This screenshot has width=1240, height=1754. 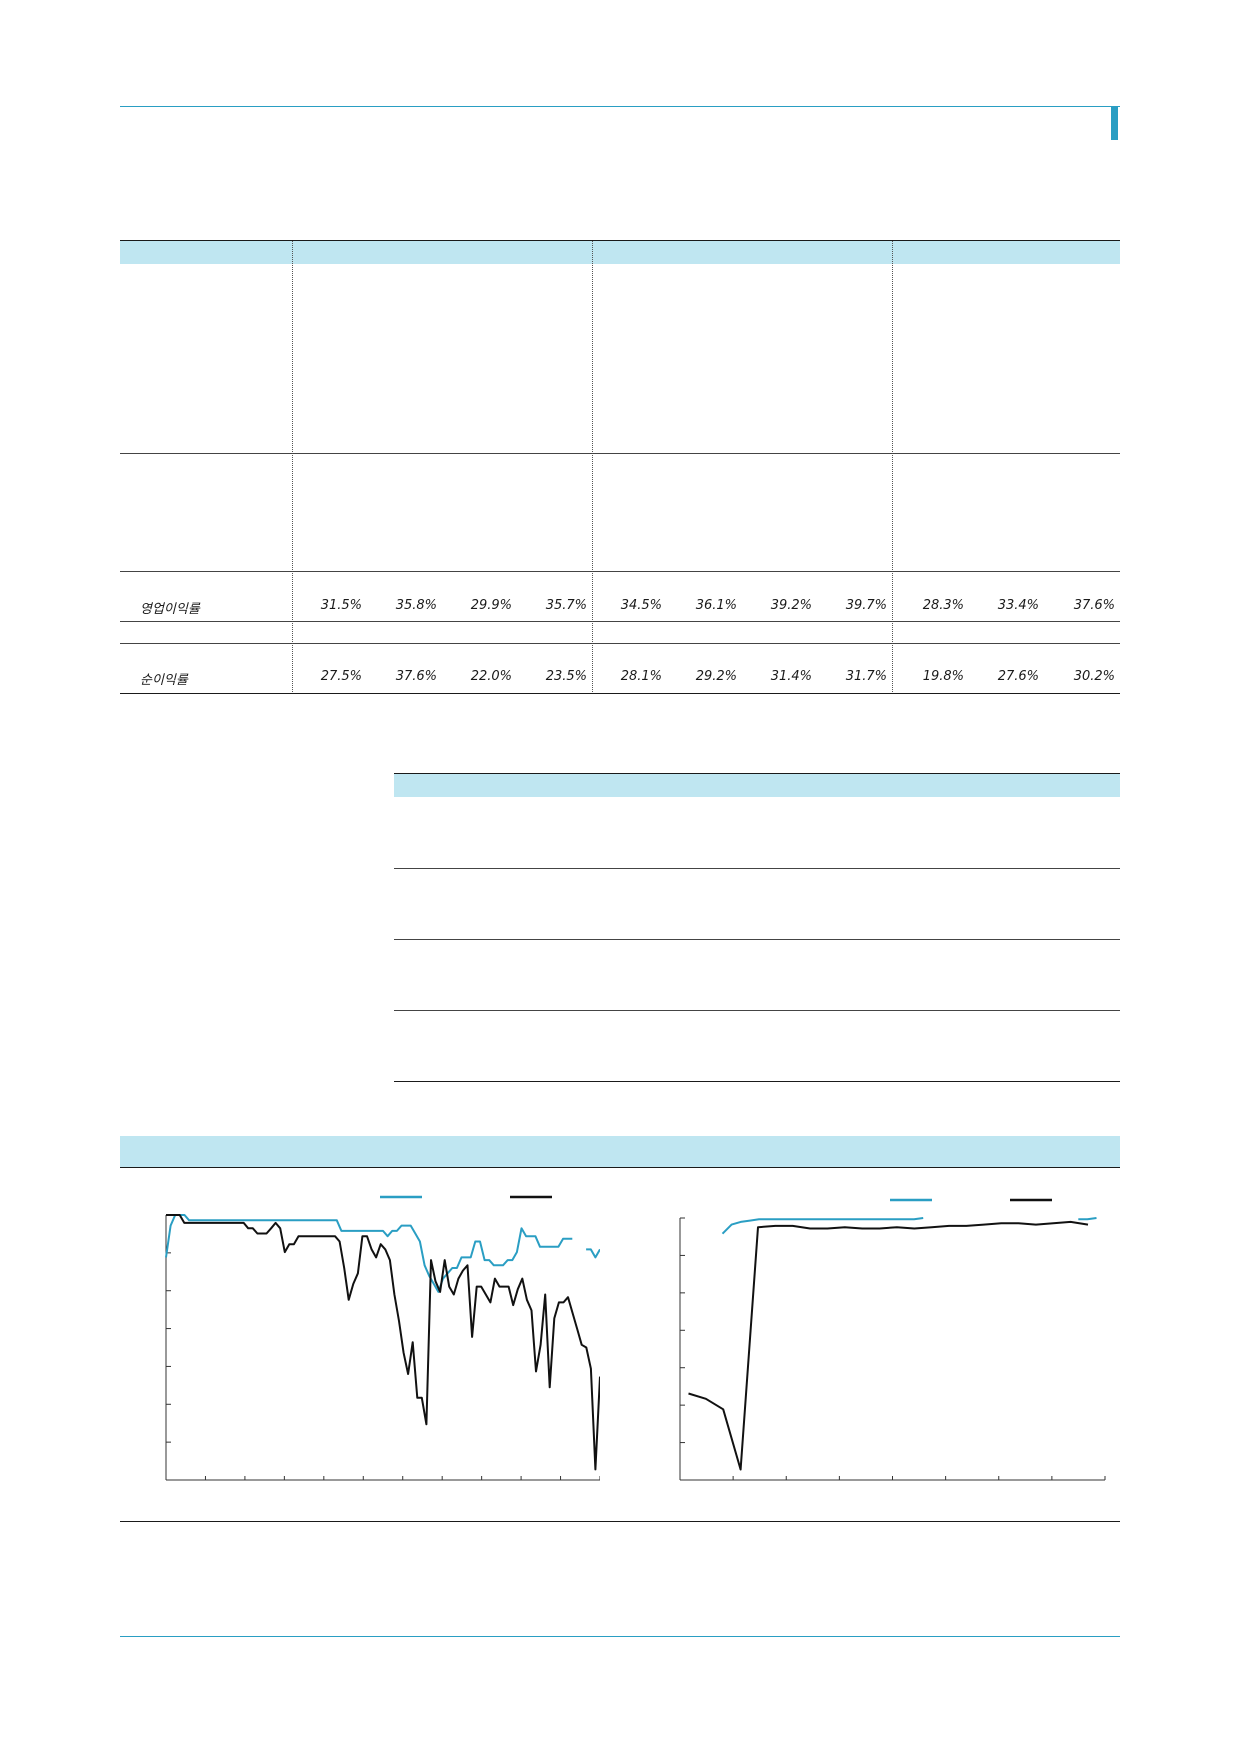 What do you see at coordinates (566, 605) in the screenshot?
I see `table-cell: 35.7%` at bounding box center [566, 605].